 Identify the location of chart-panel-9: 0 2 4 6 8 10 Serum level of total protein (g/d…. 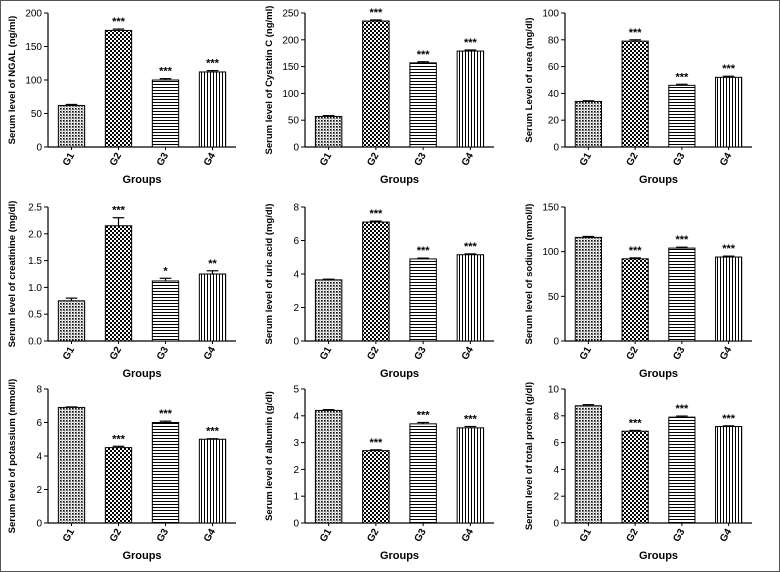
(638, 472).